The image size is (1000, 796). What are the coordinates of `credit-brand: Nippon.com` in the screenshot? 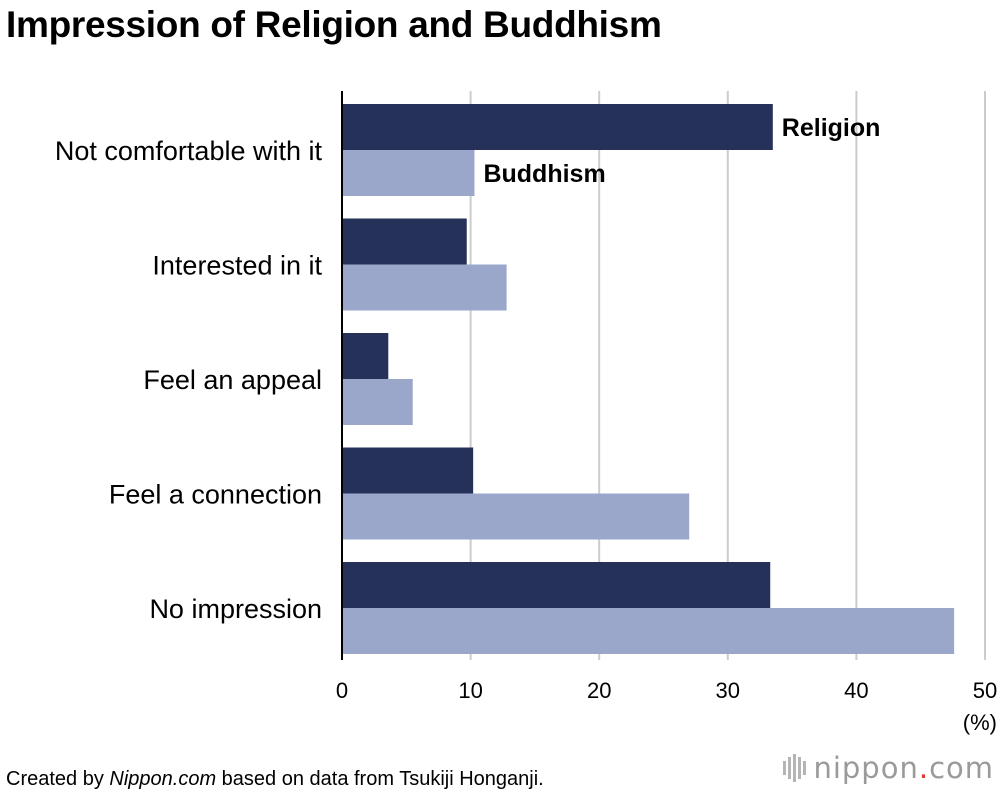 It's located at (163, 779).